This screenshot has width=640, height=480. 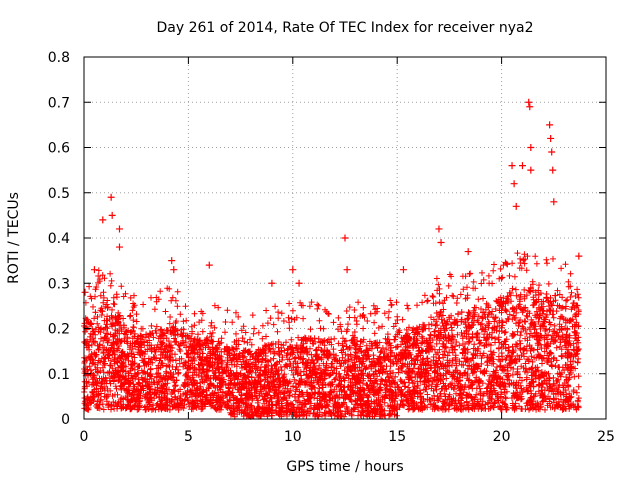 I want to click on y-tick-label: 0.6, so click(x=59, y=149).